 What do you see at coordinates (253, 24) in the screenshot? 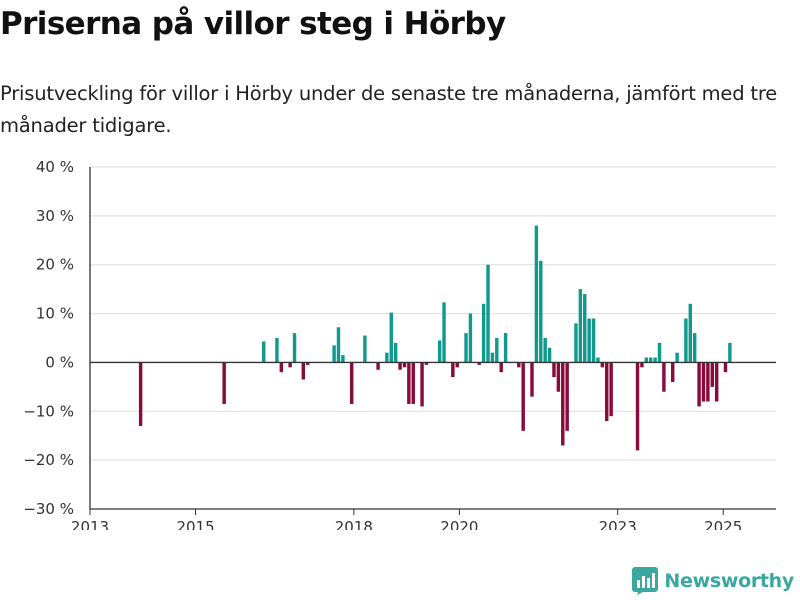
I see `chart-title: Priserna på villor steg i Hörby` at bounding box center [253, 24].